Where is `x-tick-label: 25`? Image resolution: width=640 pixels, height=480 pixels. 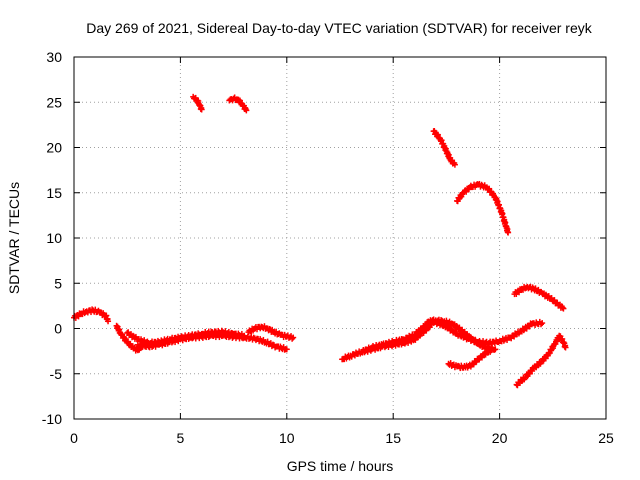 x-tick-label: 25 is located at coordinates (606, 438).